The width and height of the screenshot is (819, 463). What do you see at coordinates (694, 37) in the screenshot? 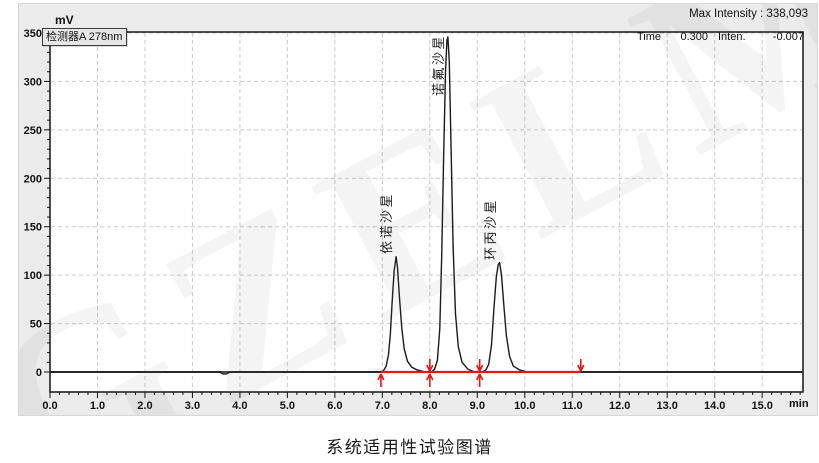
I see `cursor-time-value: 0.300` at bounding box center [694, 37].